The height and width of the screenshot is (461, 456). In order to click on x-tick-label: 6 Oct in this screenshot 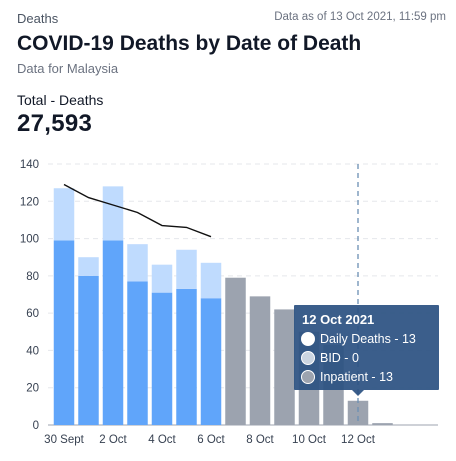, I will do `click(211, 440)`.